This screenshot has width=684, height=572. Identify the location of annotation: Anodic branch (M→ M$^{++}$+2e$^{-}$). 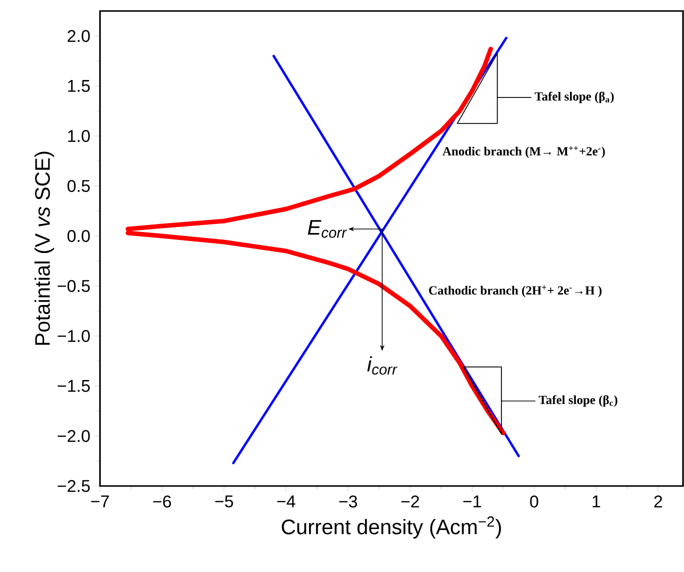
(523, 152).